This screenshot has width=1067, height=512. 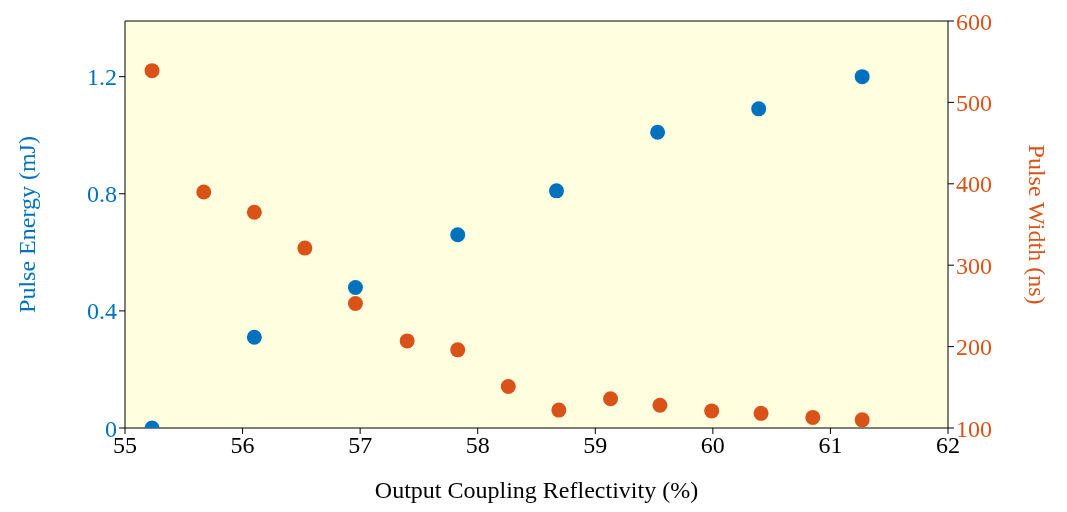 I want to click on x-tick-label: 56, so click(x=242, y=445).